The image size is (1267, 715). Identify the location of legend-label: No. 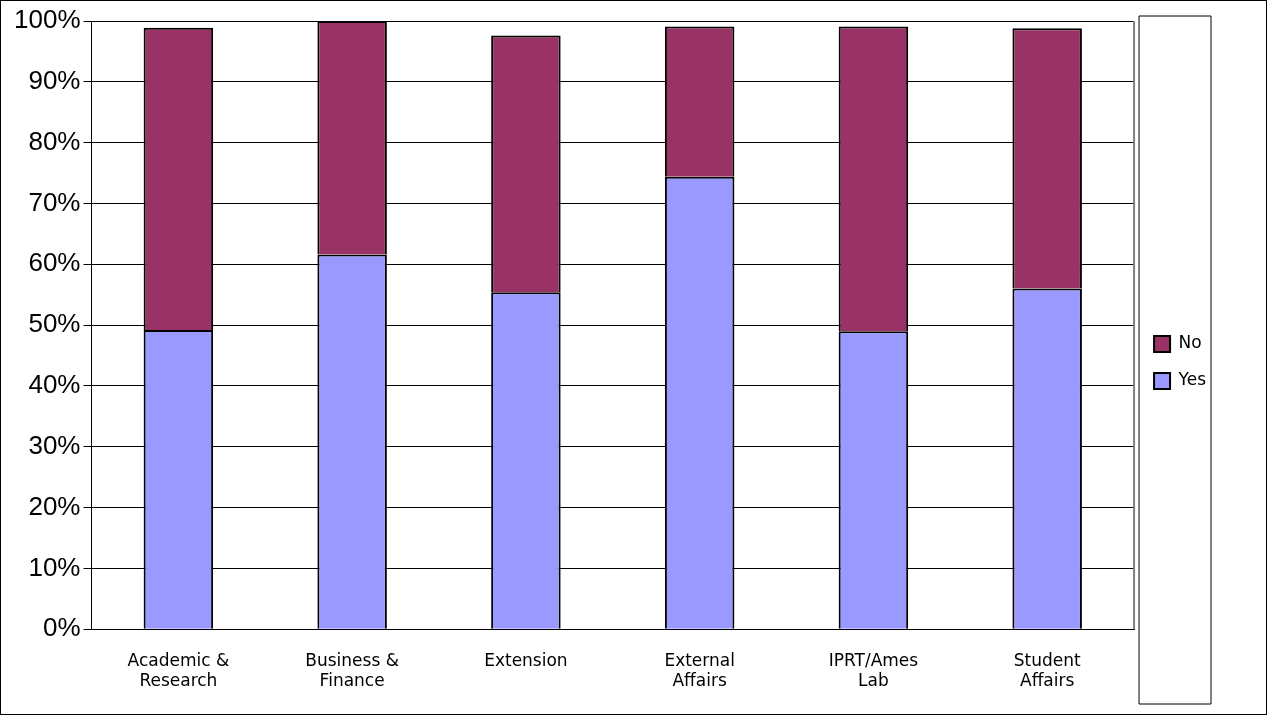
(1190, 342).